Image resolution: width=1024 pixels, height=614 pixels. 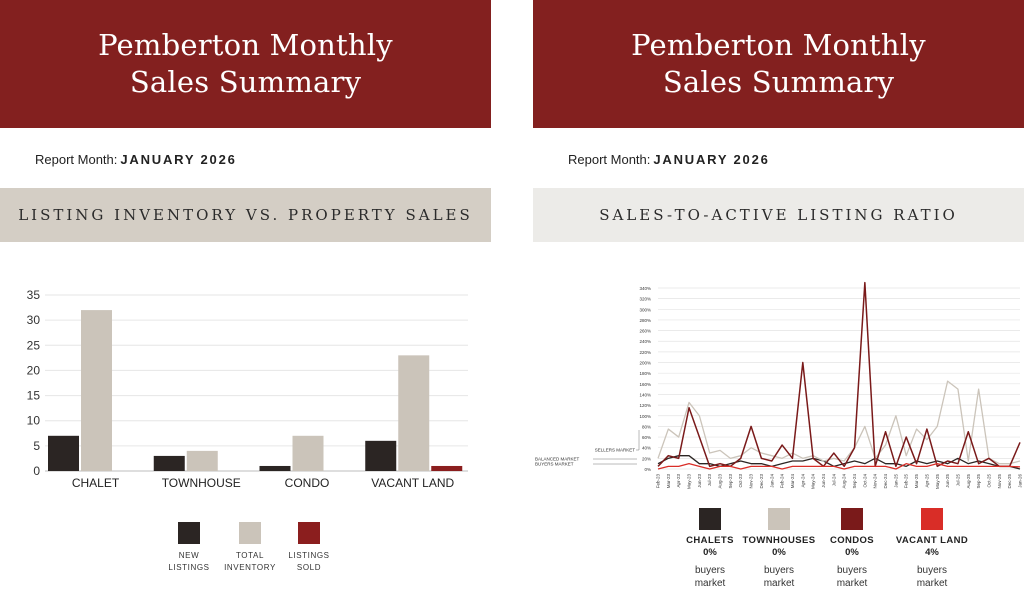 I want to click on line-x-tick-label: Mar-24, so click(x=792, y=481).